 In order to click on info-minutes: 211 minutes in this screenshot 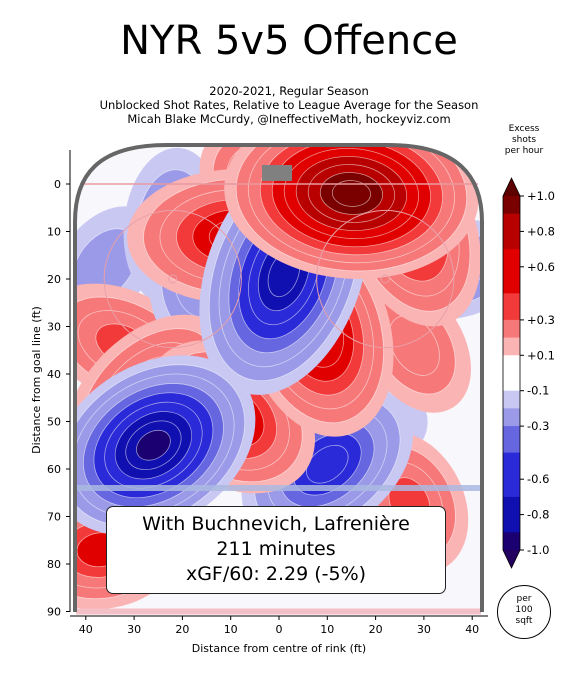, I will do `click(276, 549)`.